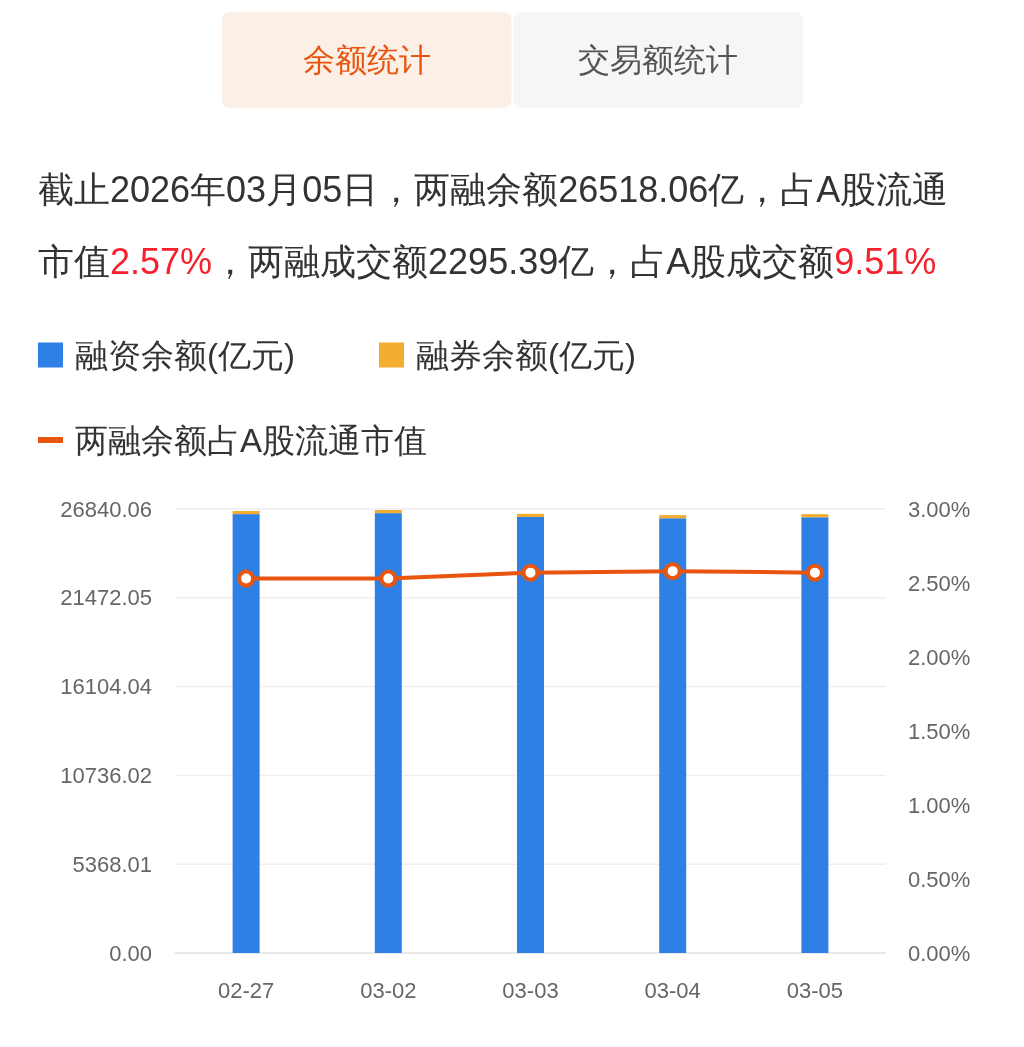 The height and width of the screenshot is (1047, 1024). Describe the element at coordinates (185, 355) in the screenshot. I see `legend-label: 融资余额(亿元)` at that location.